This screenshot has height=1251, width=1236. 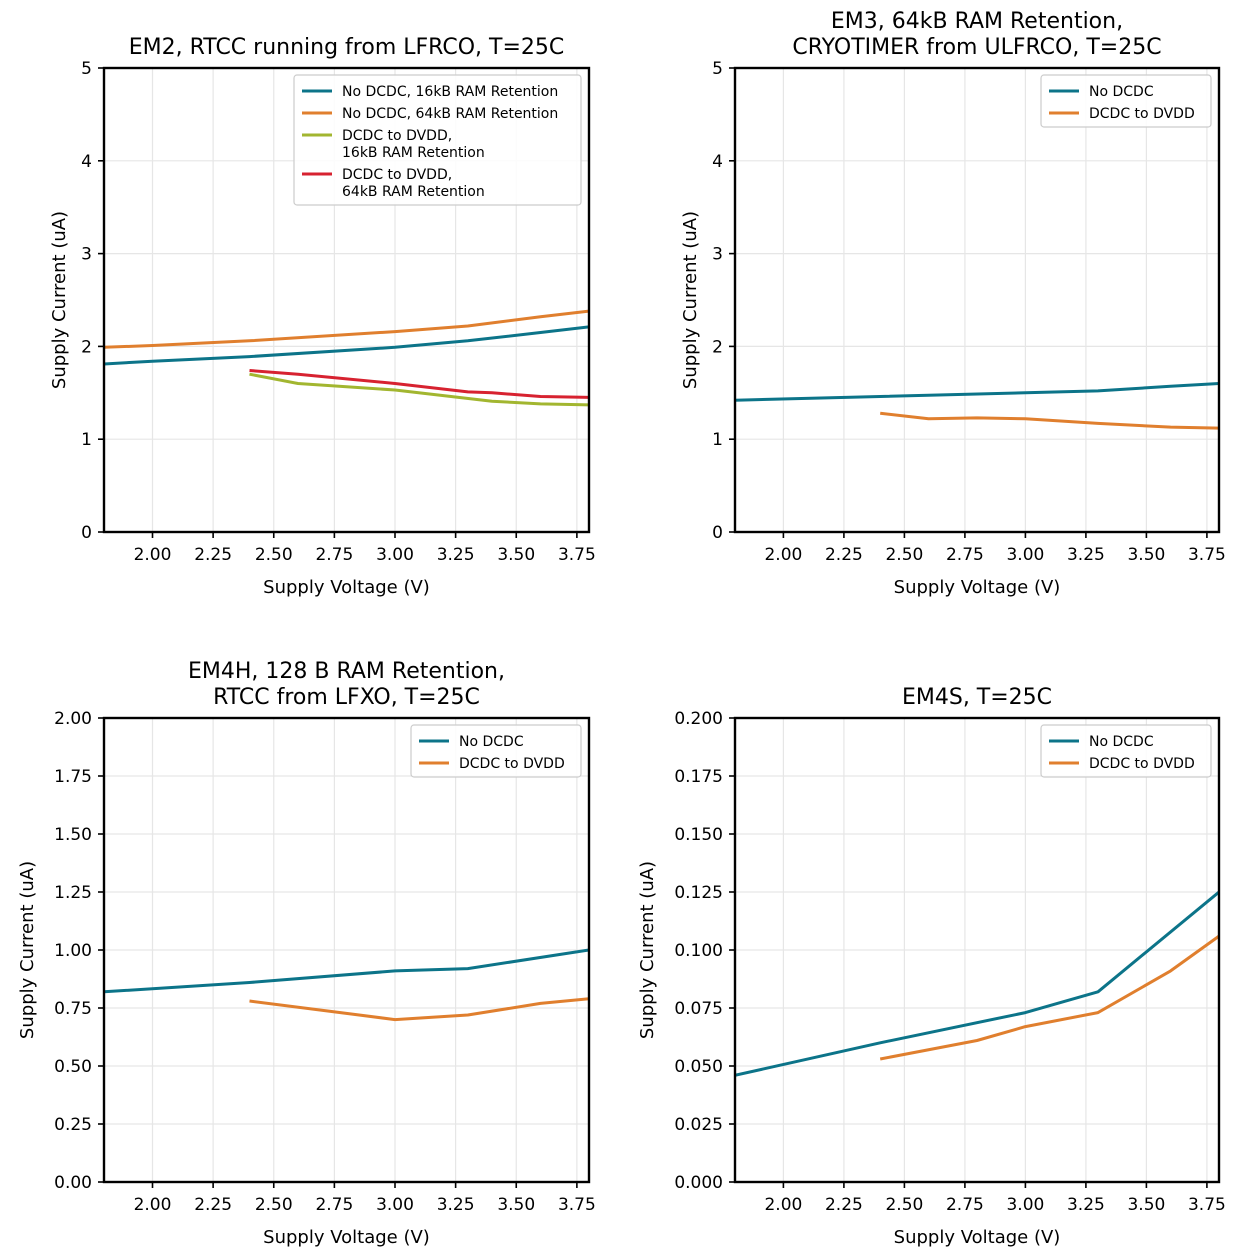 What do you see at coordinates (413, 153) in the screenshot?
I see `legend-label-3: 16kB RAM Retention` at bounding box center [413, 153].